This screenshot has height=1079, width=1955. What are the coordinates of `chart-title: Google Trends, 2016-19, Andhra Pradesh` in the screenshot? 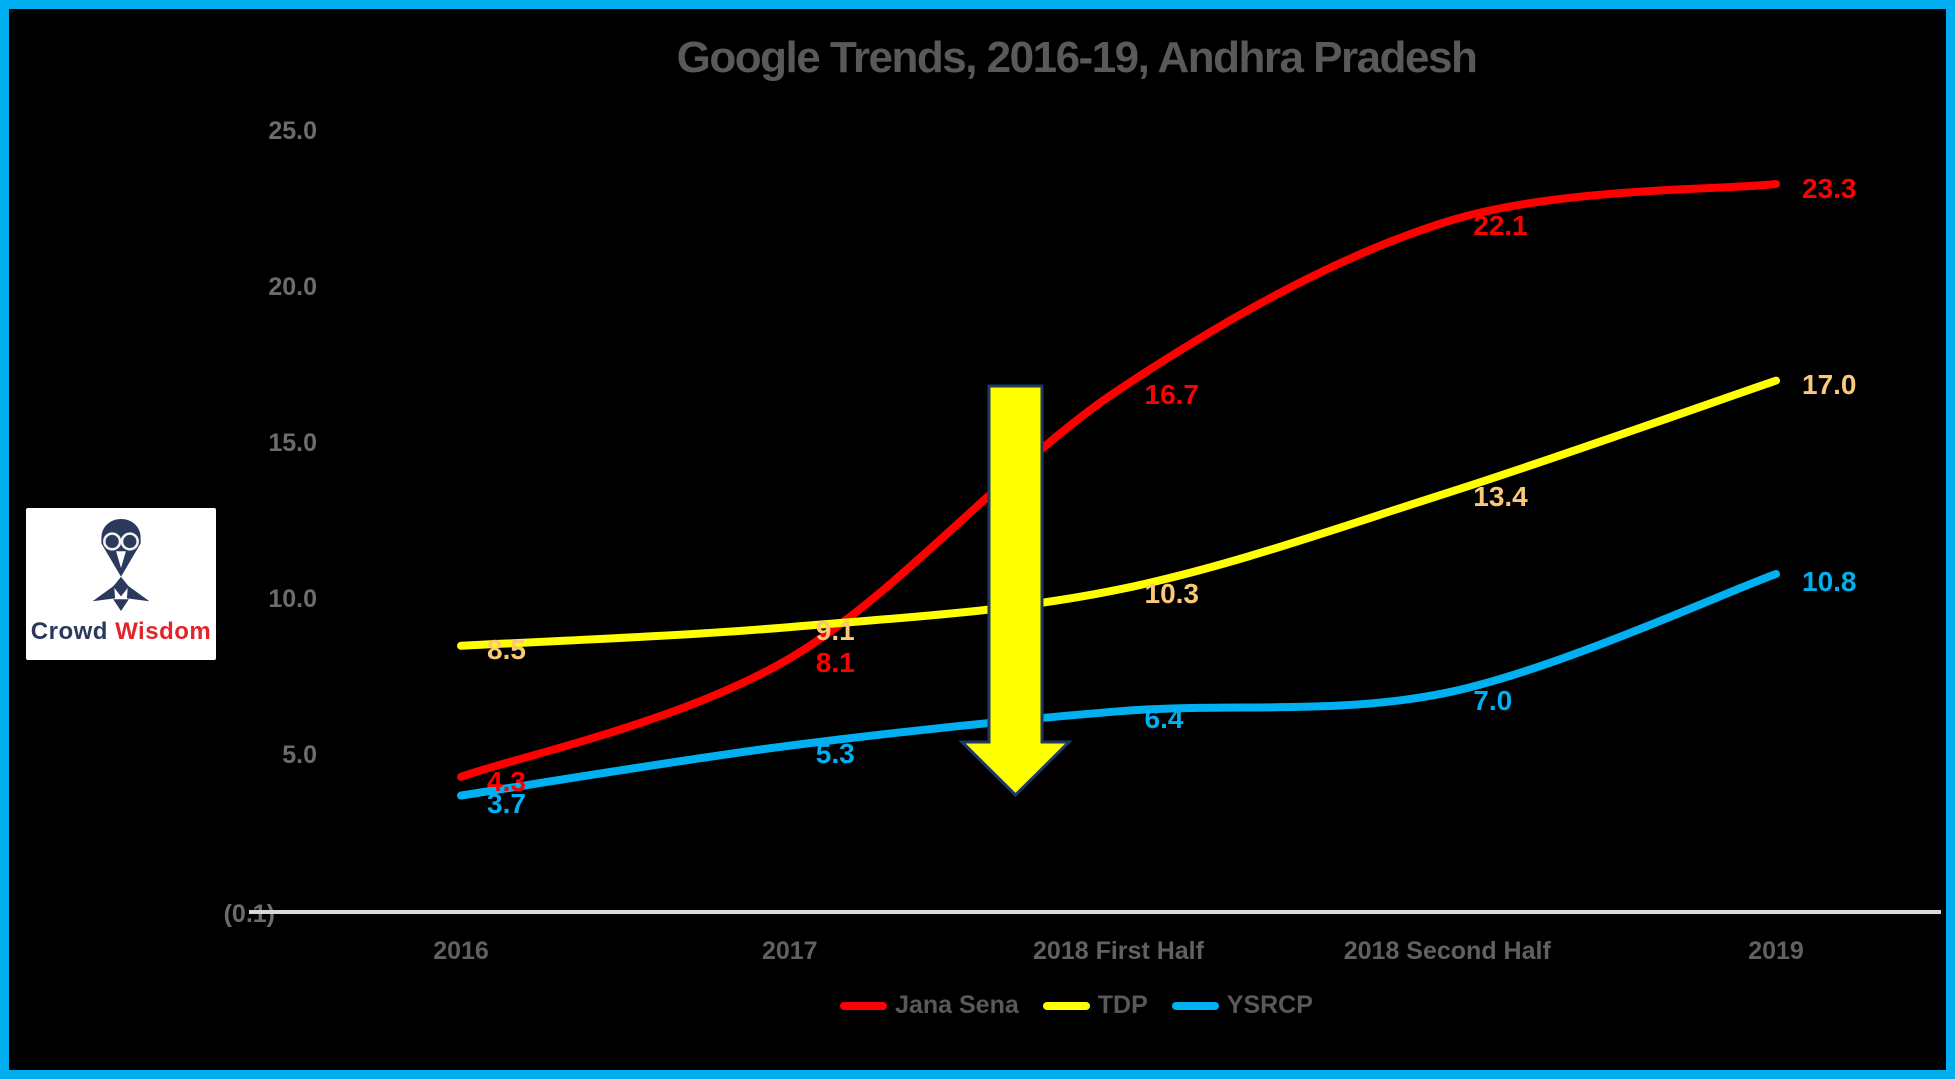 It's located at (1077, 57).